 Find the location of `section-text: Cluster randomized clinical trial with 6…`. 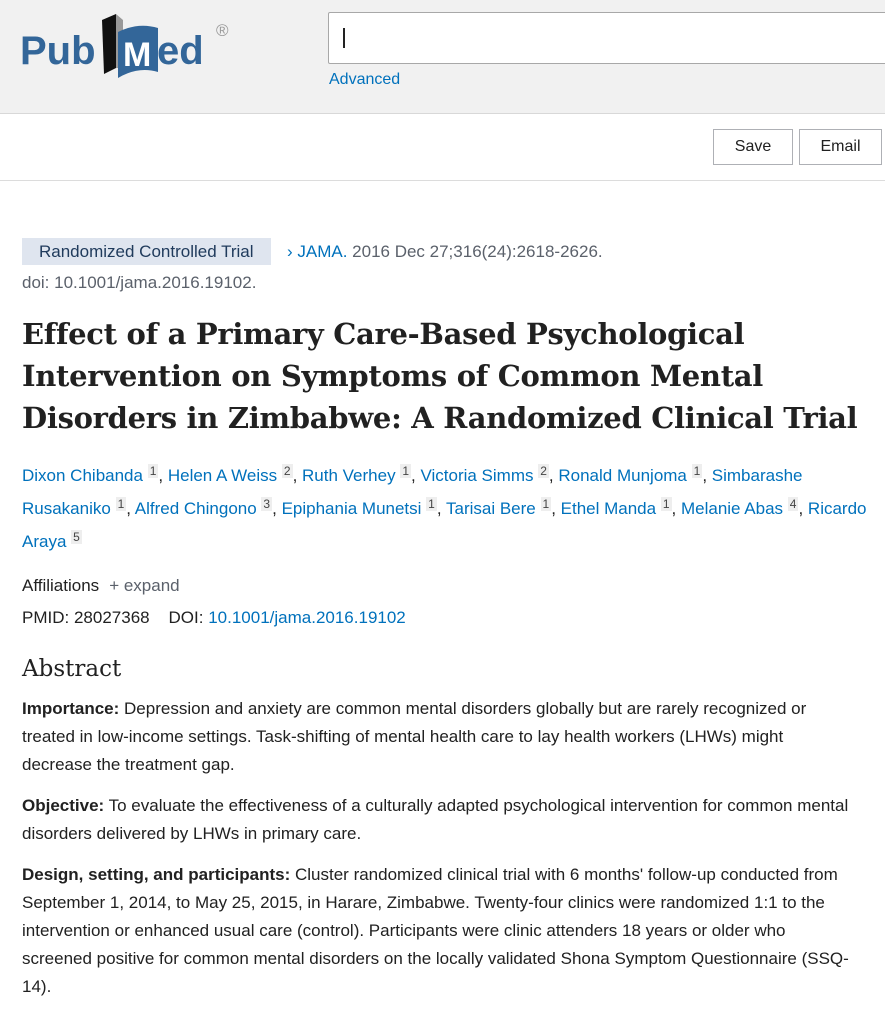

section-text: Cluster randomized clinical trial with 6… is located at coordinates (435, 930).